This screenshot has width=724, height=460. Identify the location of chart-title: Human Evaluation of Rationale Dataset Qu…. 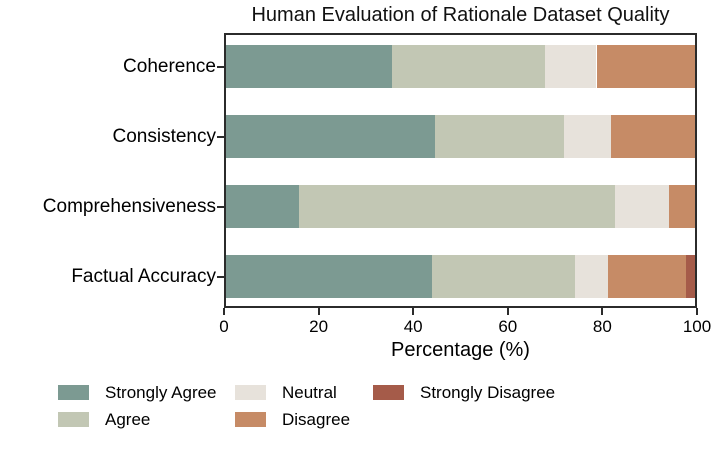
(460, 15).